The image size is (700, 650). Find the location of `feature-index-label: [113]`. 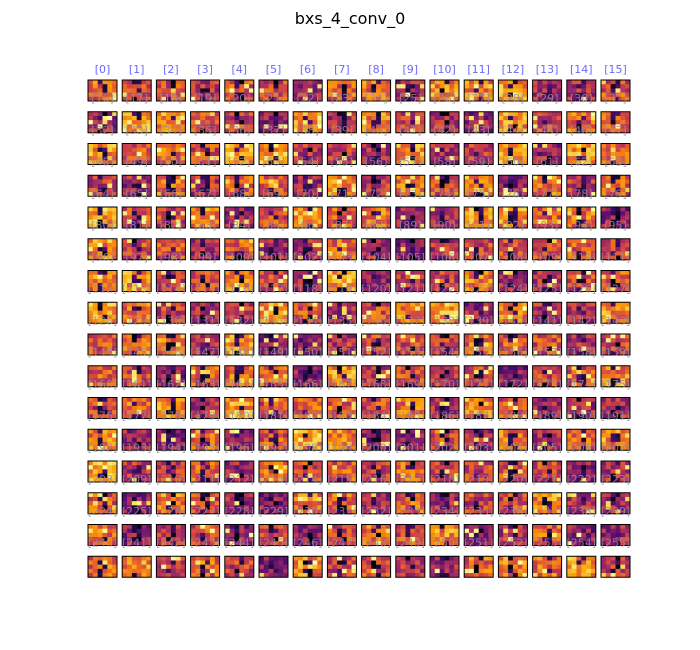

feature-index-label: [113] is located at coordinates (137, 289).